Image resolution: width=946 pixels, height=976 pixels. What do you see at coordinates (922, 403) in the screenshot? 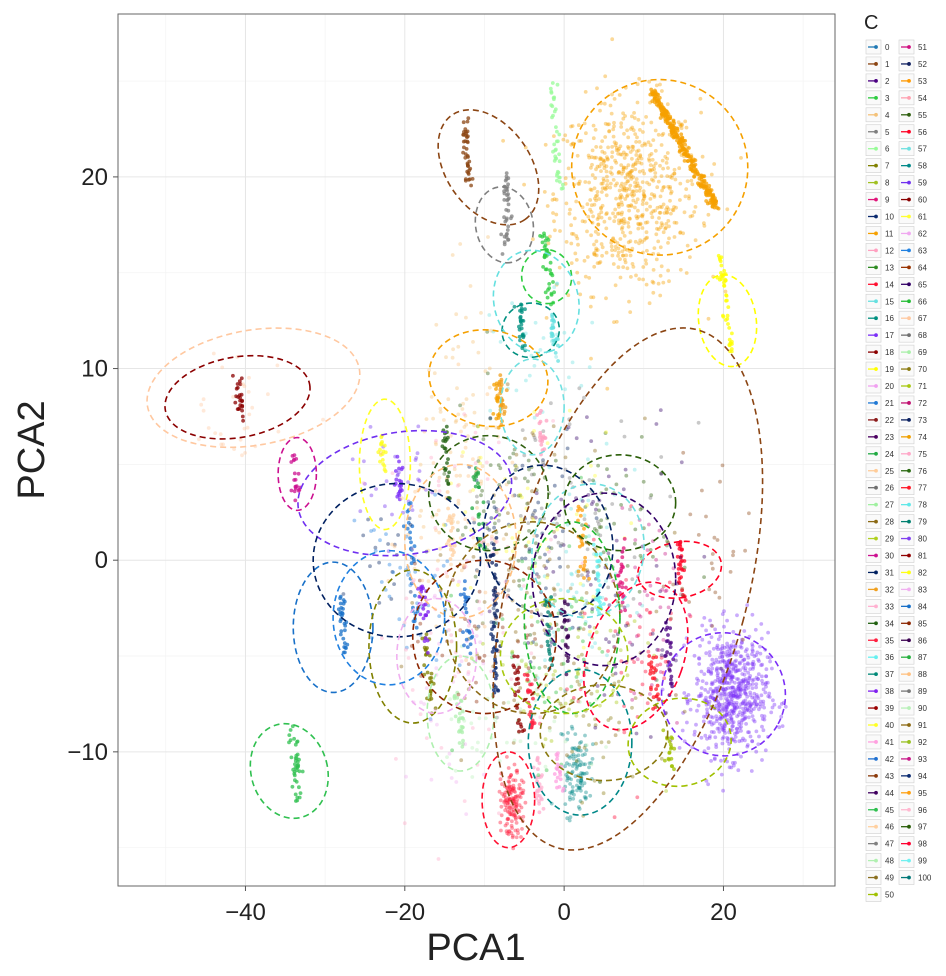
I see `legend-label: 72` at bounding box center [922, 403].